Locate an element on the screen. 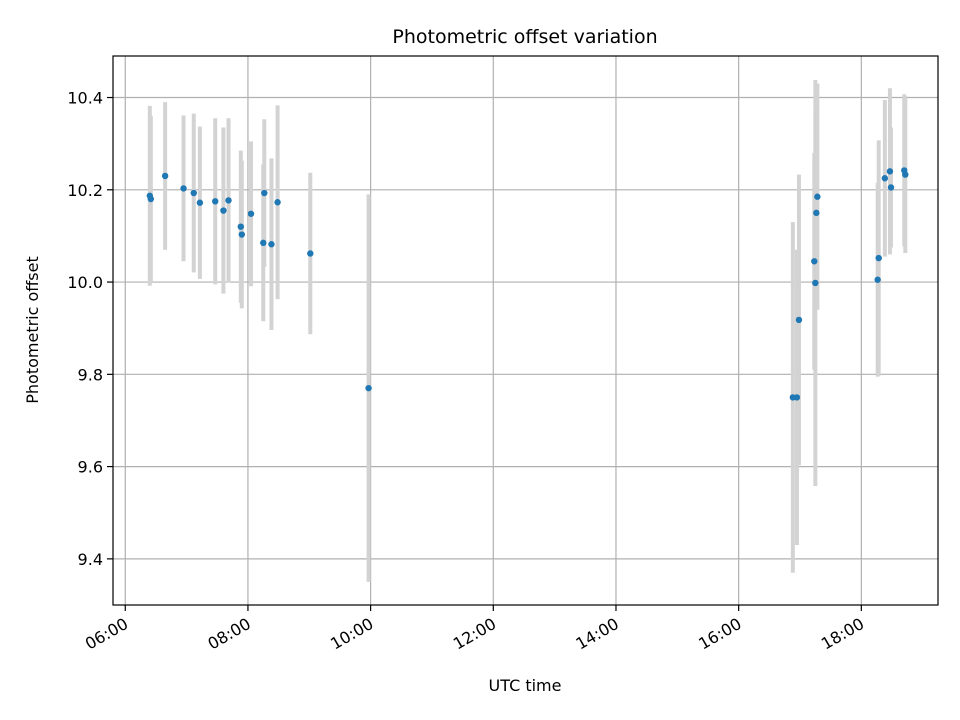  y-tick-label: 10.4 is located at coordinates (85, 98).